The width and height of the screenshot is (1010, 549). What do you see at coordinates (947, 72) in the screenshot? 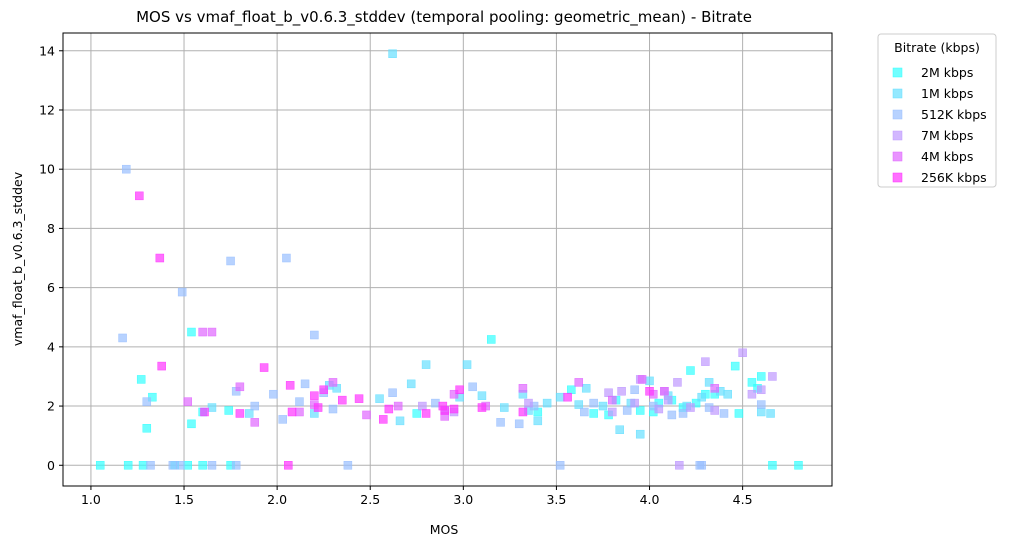
I see `legend-label: 2M kbps` at bounding box center [947, 72].